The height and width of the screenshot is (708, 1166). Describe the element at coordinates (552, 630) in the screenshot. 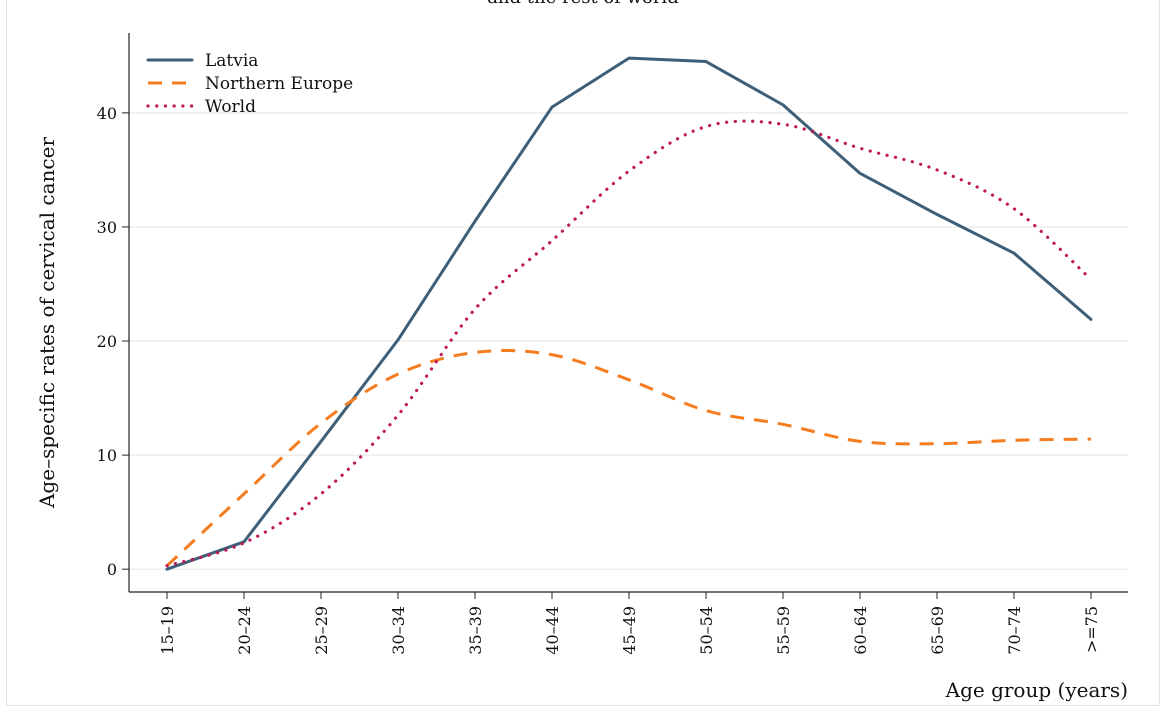

I see `x-tick-label: 40–44` at that location.